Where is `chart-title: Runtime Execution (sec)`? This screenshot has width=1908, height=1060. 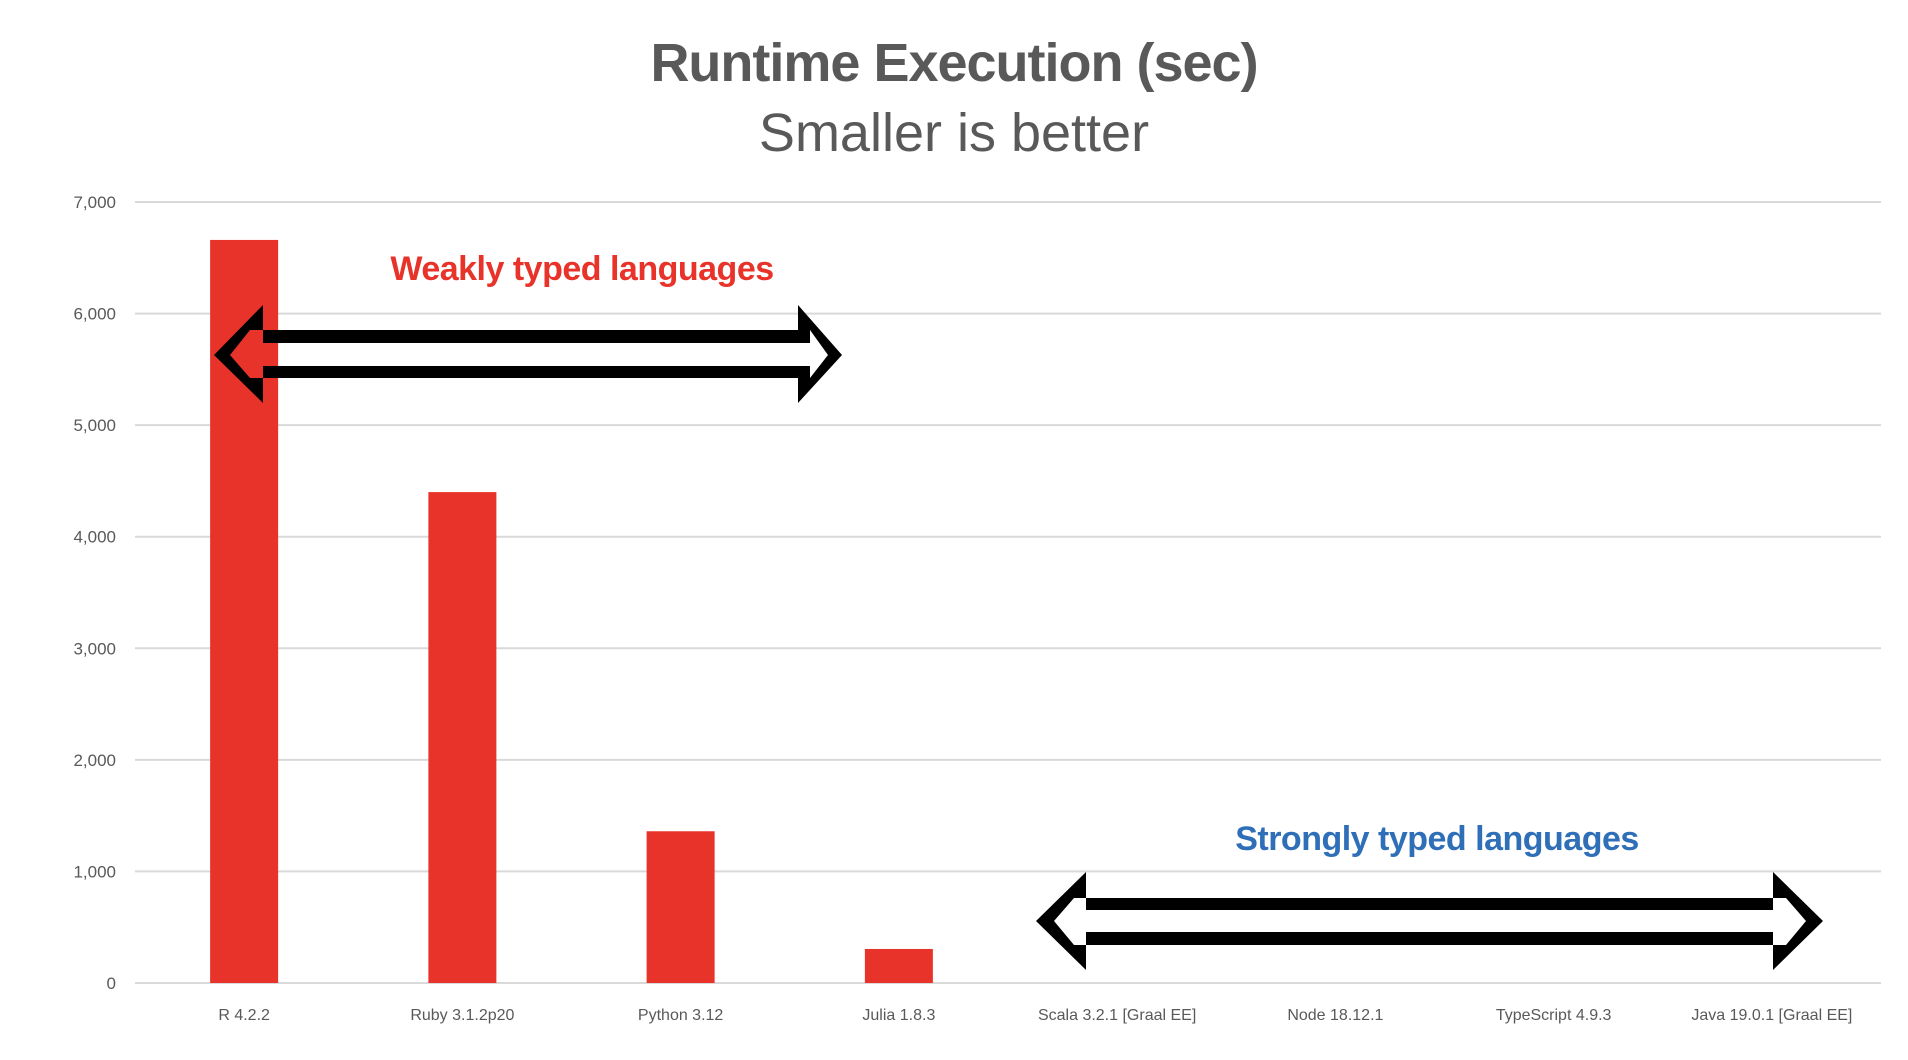 chart-title: Runtime Execution (sec) is located at coordinates (954, 63).